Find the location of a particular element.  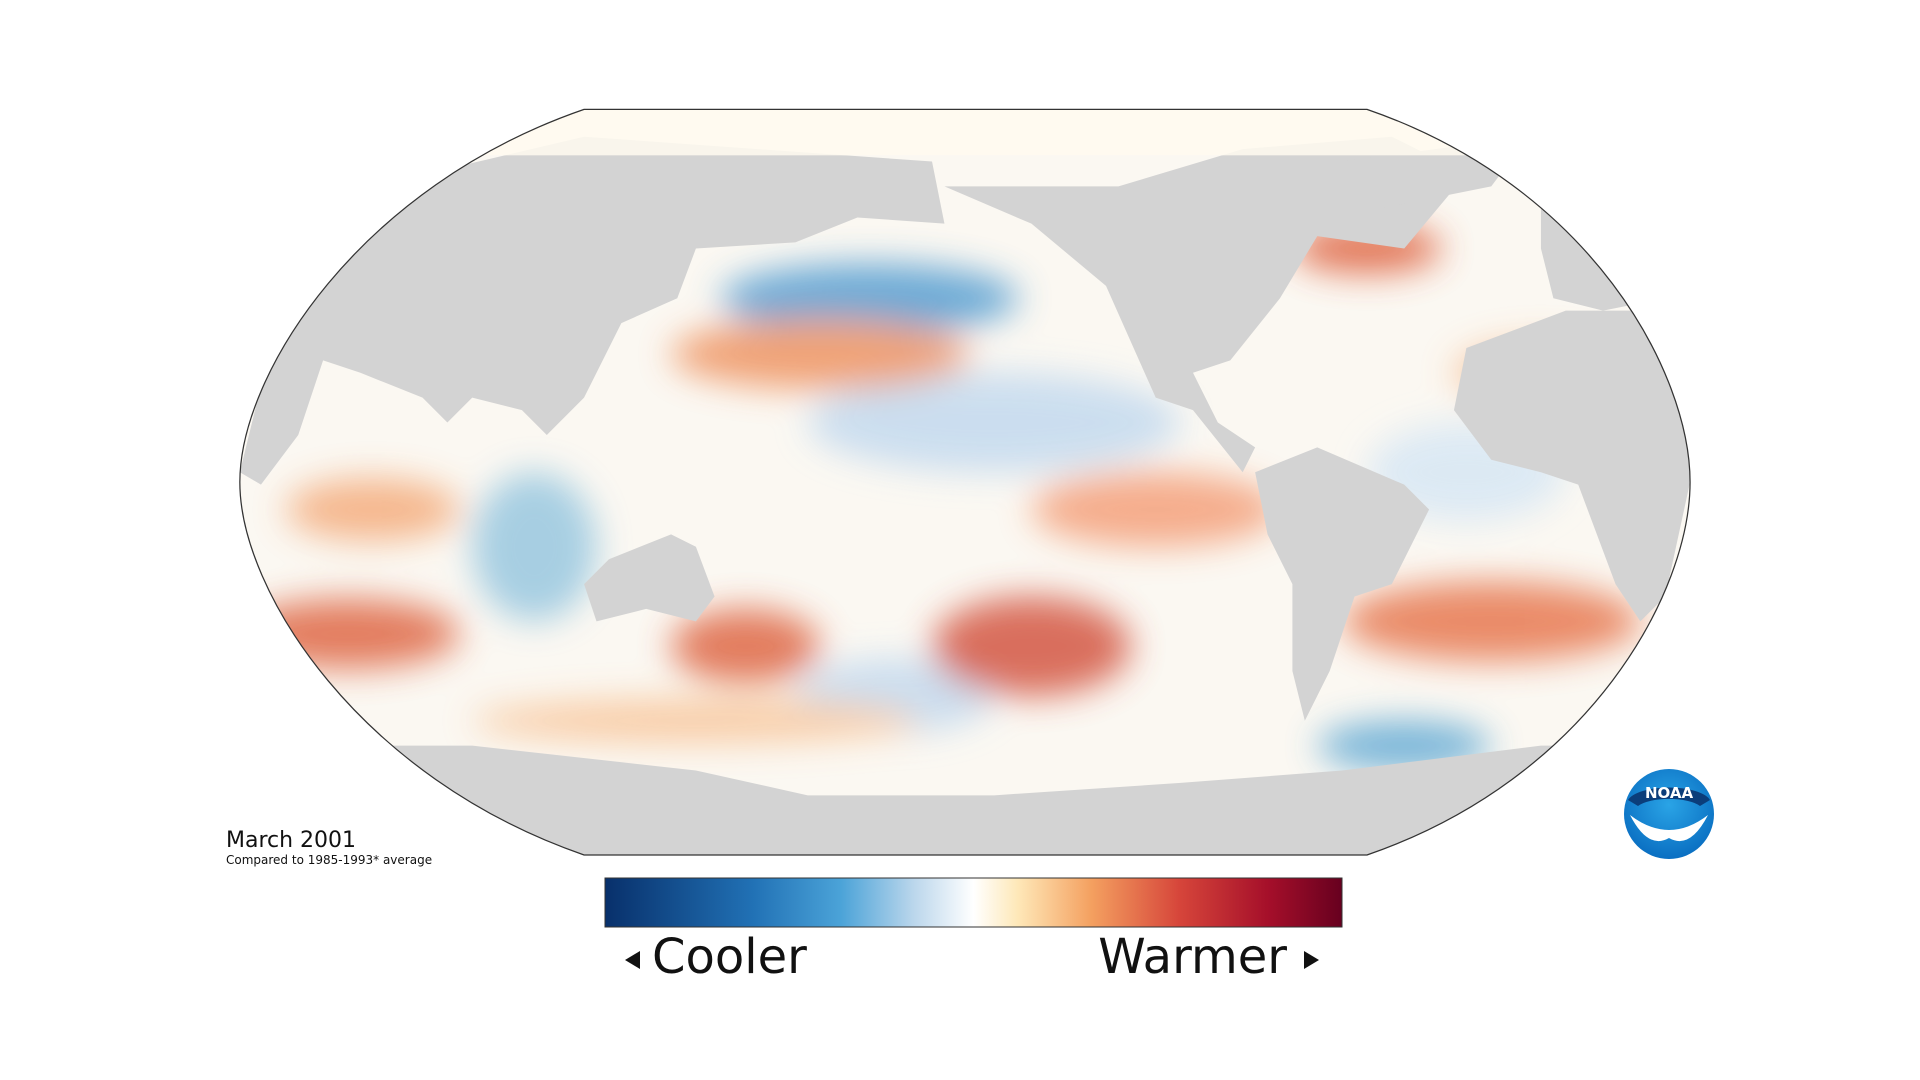

legend-high: Warmer is located at coordinates (1192, 957).